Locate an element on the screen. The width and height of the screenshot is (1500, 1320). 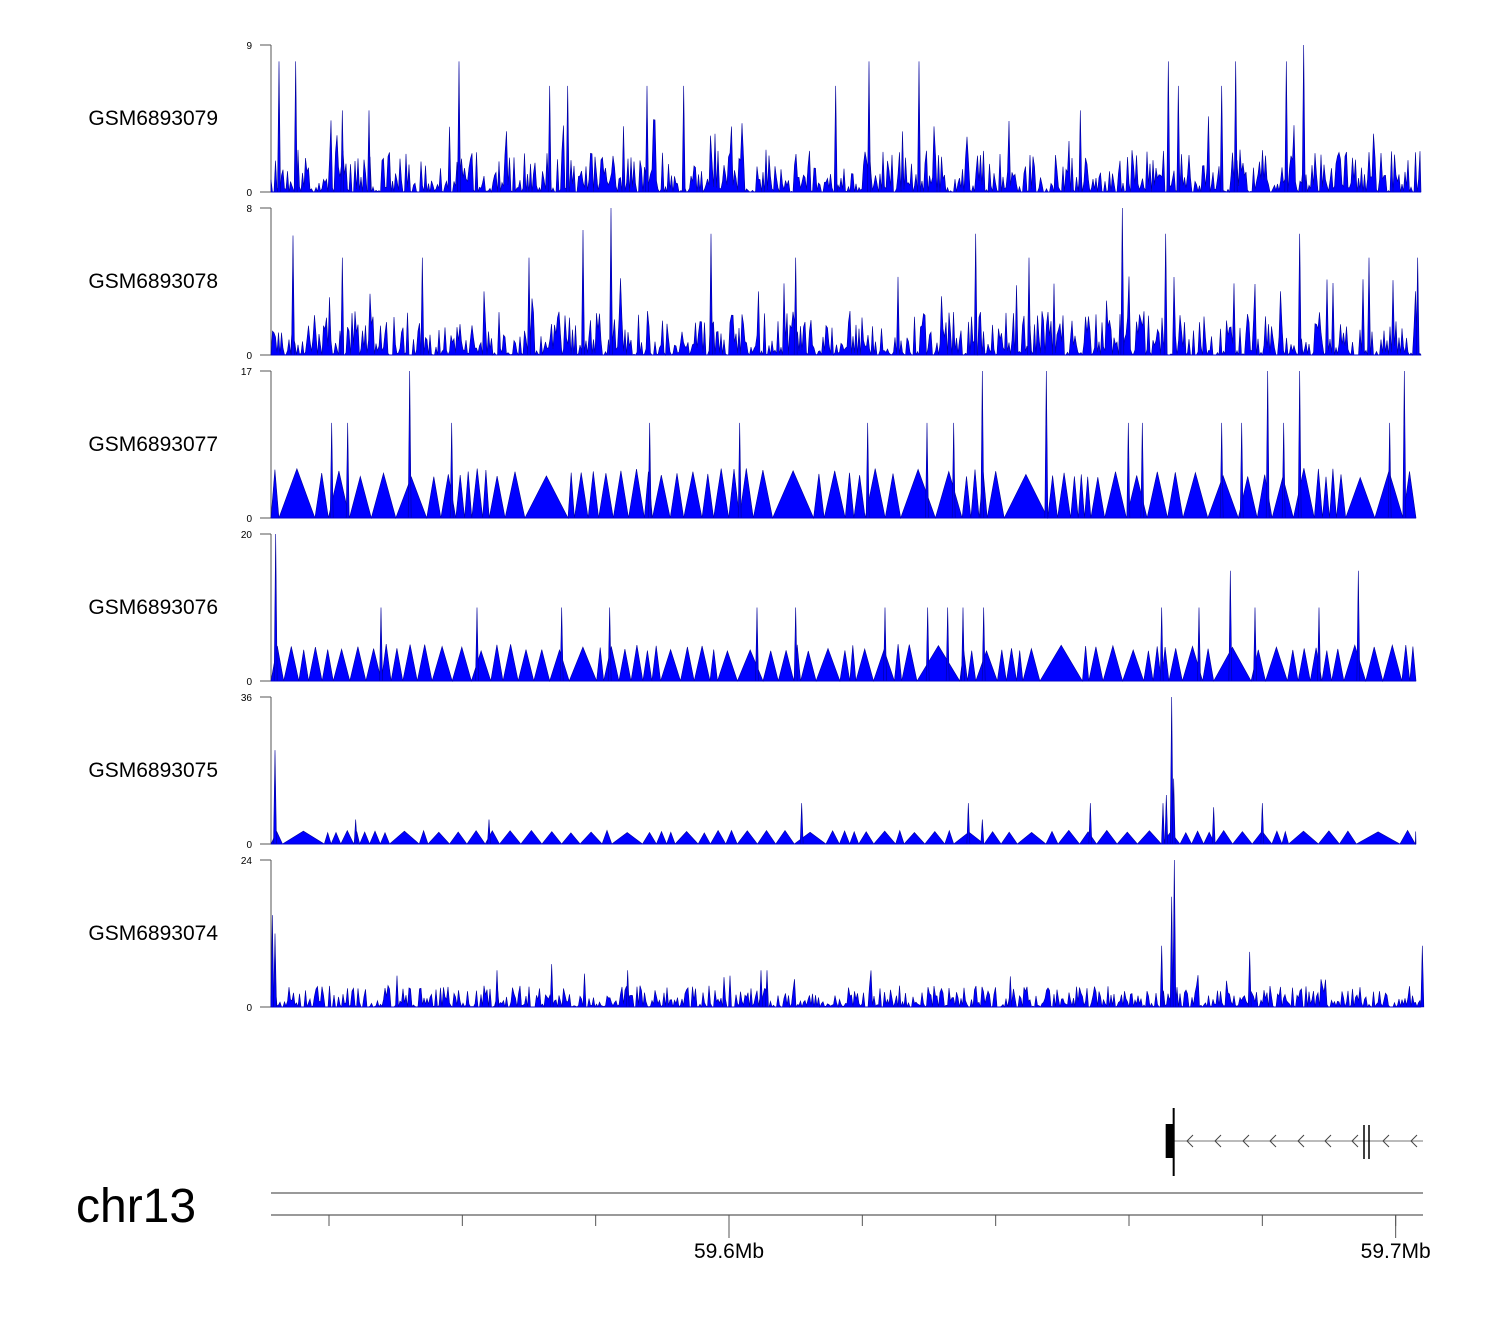
y-tick-label-max: 9 is located at coordinates (249, 46).